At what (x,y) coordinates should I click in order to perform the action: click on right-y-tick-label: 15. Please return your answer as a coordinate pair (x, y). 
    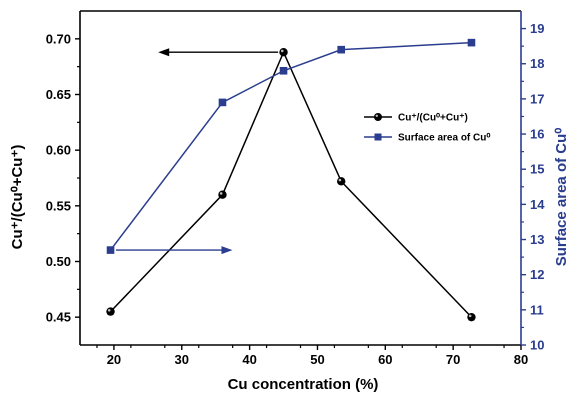
    Looking at the image, I should click on (537, 169).